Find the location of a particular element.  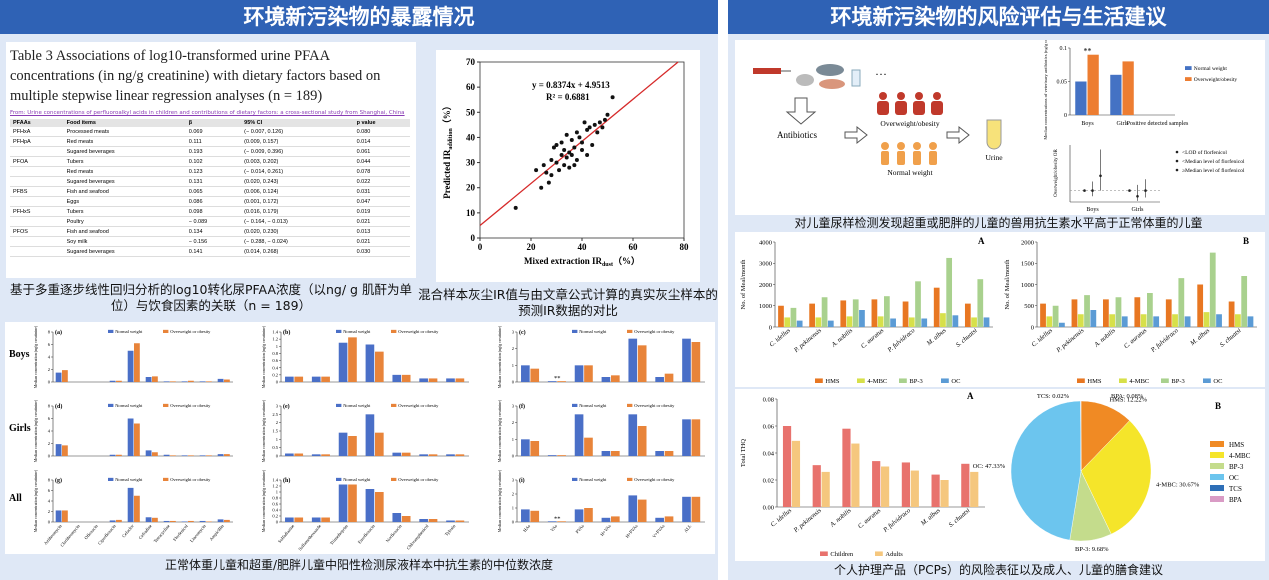

y-tick-label: 1500 is located at coordinates (1027, 264).